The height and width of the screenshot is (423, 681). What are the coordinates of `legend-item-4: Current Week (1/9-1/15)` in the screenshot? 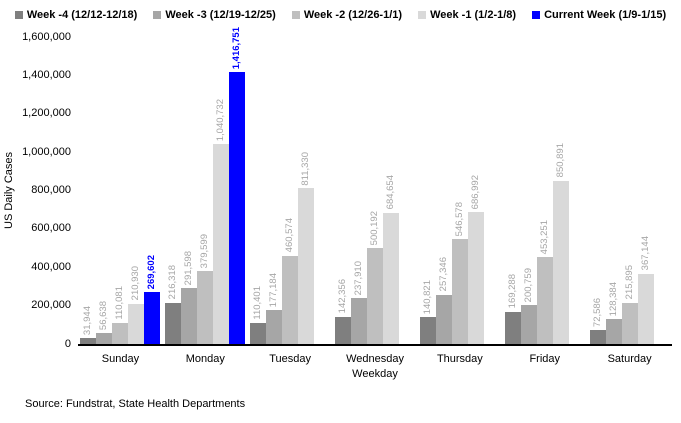 It's located at (599, 15).